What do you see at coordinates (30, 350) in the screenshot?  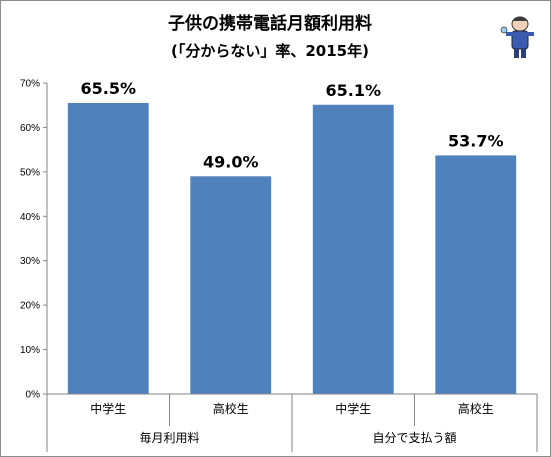 I see `y-tick-label: 10%` at bounding box center [30, 350].